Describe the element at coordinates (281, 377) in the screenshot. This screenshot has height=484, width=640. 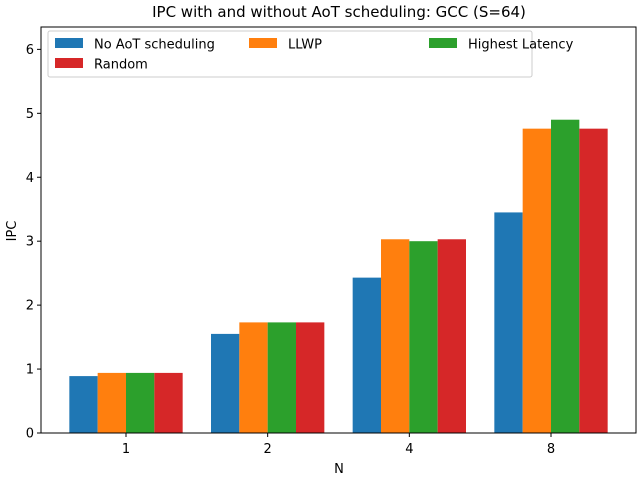
I see `bar-highest-latency-n2` at that location.